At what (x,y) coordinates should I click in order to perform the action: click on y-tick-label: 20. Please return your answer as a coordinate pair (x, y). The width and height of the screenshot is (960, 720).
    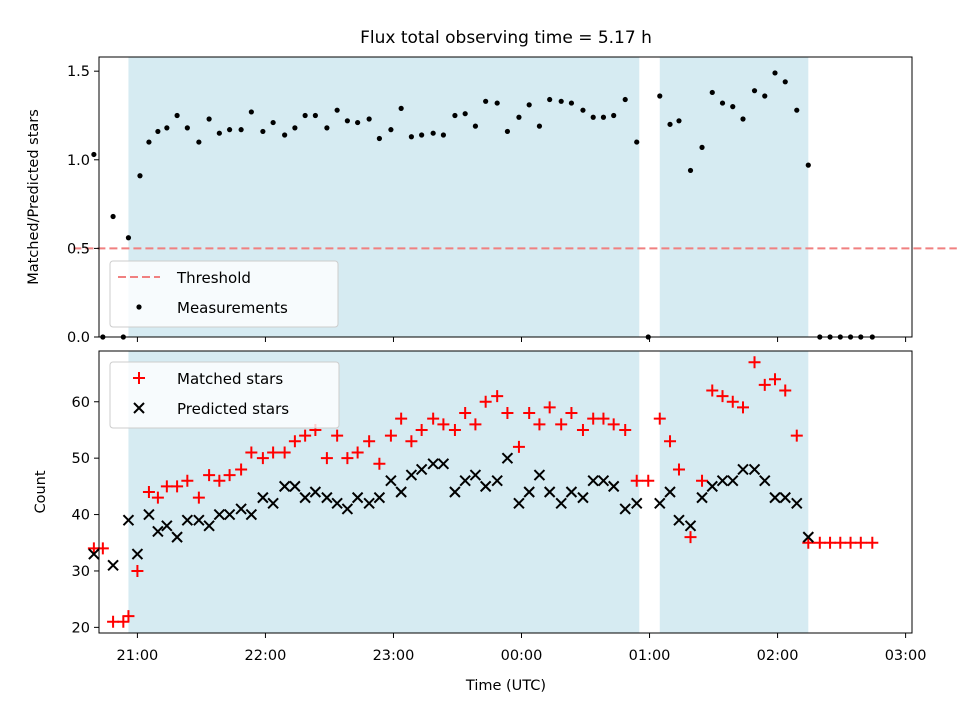
    Looking at the image, I should click on (81, 628).